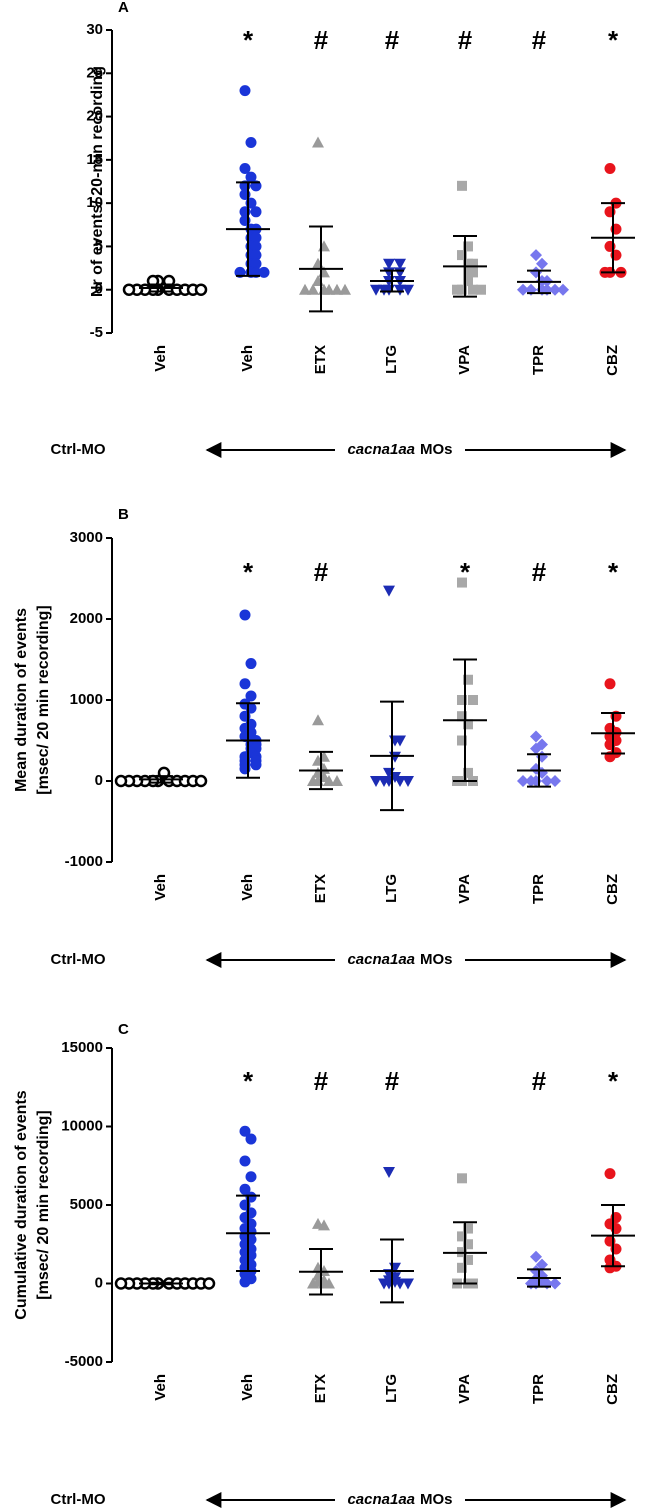 This screenshot has width=657, height=1511. What do you see at coordinates (123, 8) in the screenshot?
I see `panel-label: A` at bounding box center [123, 8].